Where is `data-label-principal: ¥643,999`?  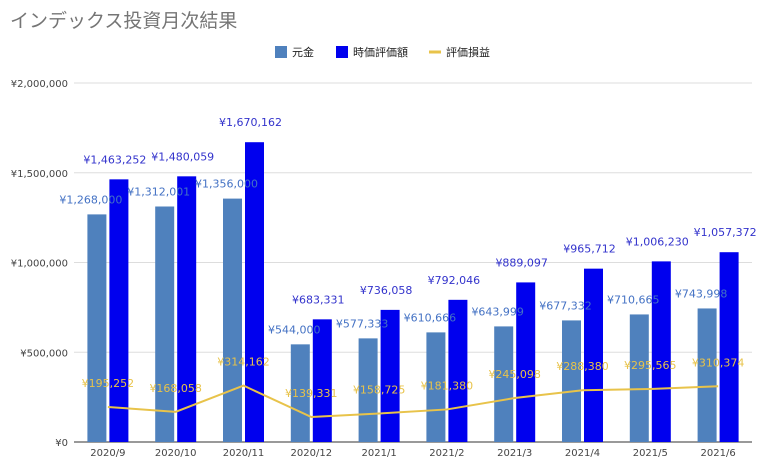
data-label-principal: ¥643,999 is located at coordinates (497, 311).